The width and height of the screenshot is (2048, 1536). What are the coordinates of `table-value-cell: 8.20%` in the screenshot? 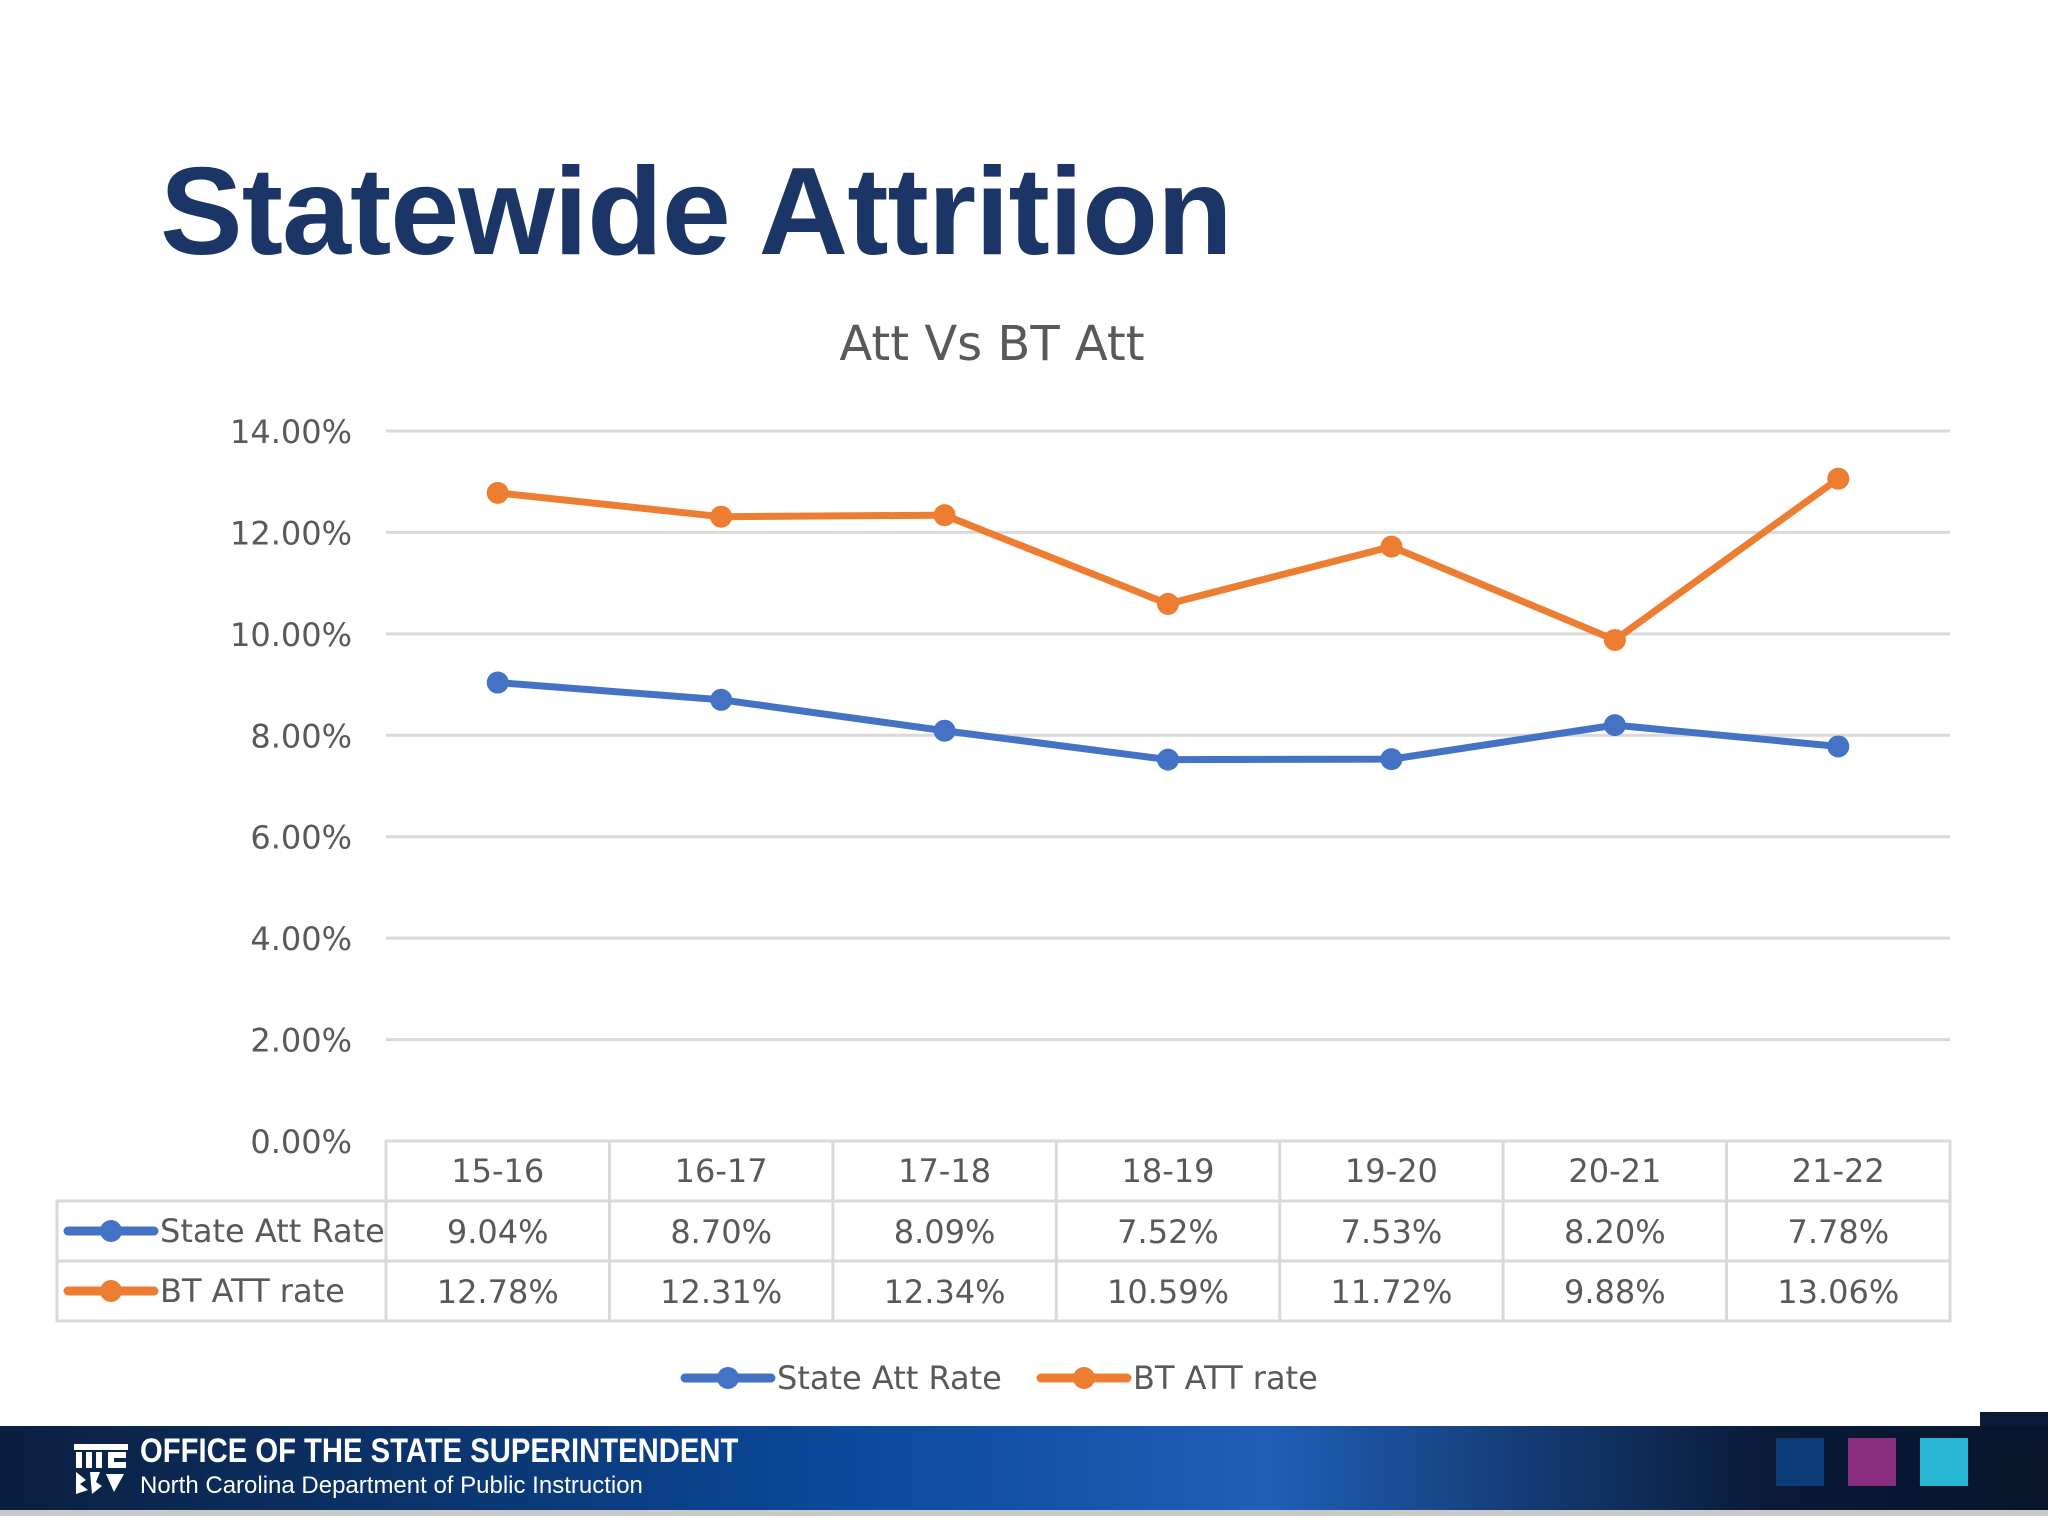 It's located at (1615, 1232).